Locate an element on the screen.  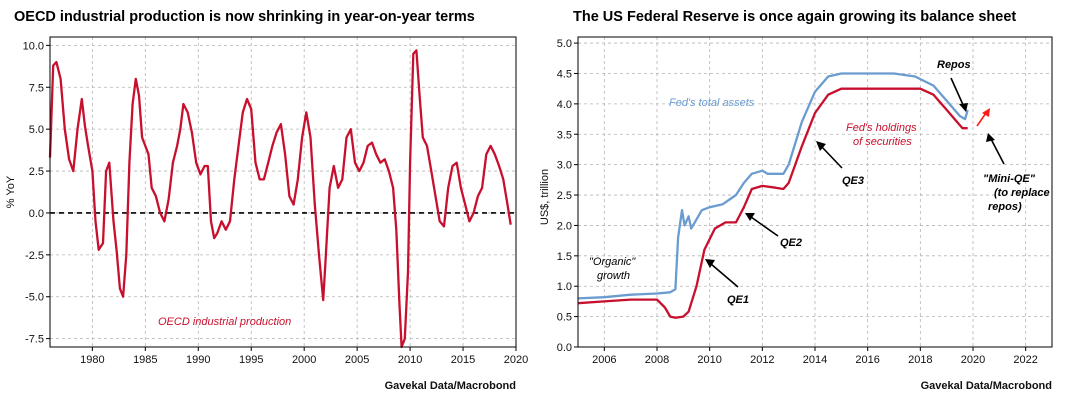
left-y-tick-labels: 10.0 7.5 5.0 2.5 0.0 -2.5 -5.0 -7.5 is located at coordinates (36, 193).